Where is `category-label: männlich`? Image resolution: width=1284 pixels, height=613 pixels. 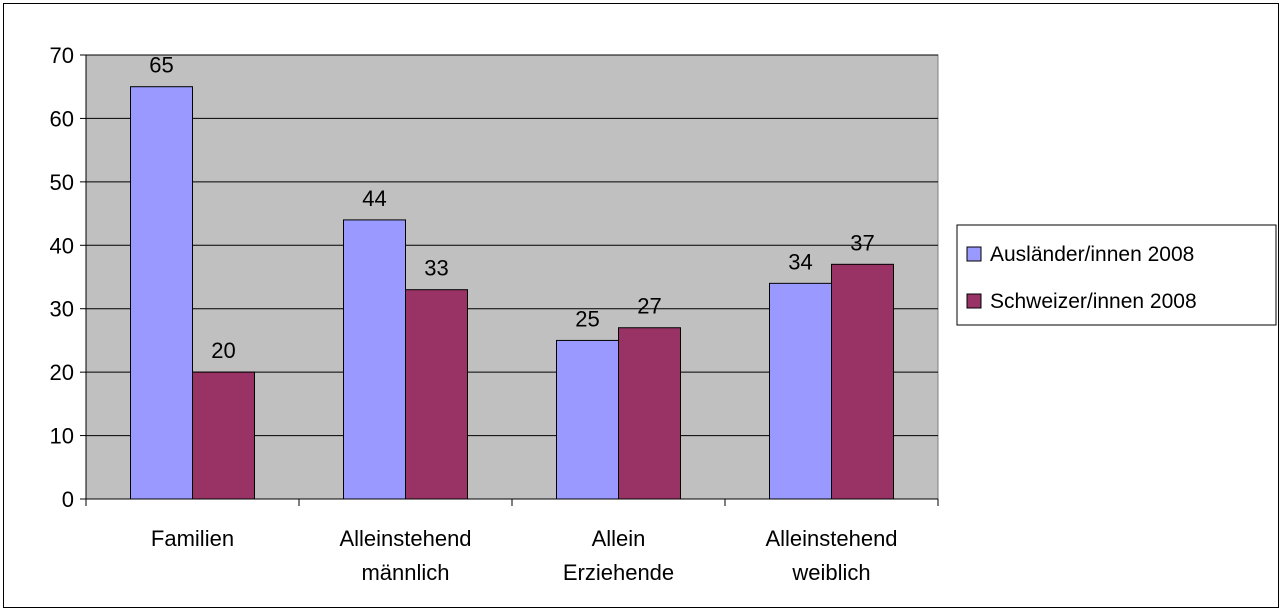
category-label: männlich is located at coordinates (405, 572).